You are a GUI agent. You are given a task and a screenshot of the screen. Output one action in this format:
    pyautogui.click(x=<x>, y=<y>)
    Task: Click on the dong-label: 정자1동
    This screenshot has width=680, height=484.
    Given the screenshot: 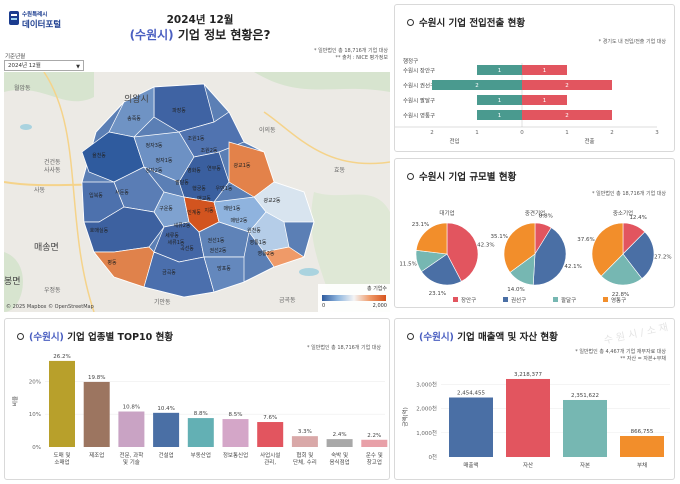 What is the action you would take?
    pyautogui.click(x=164, y=160)
    